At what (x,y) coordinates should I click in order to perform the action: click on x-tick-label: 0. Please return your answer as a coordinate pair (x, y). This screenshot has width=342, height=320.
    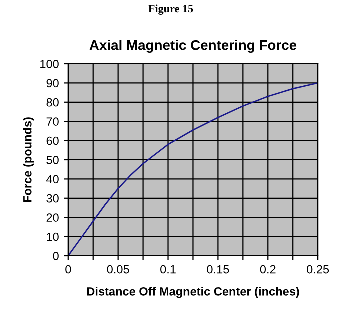
    Looking at the image, I should click on (69, 269).